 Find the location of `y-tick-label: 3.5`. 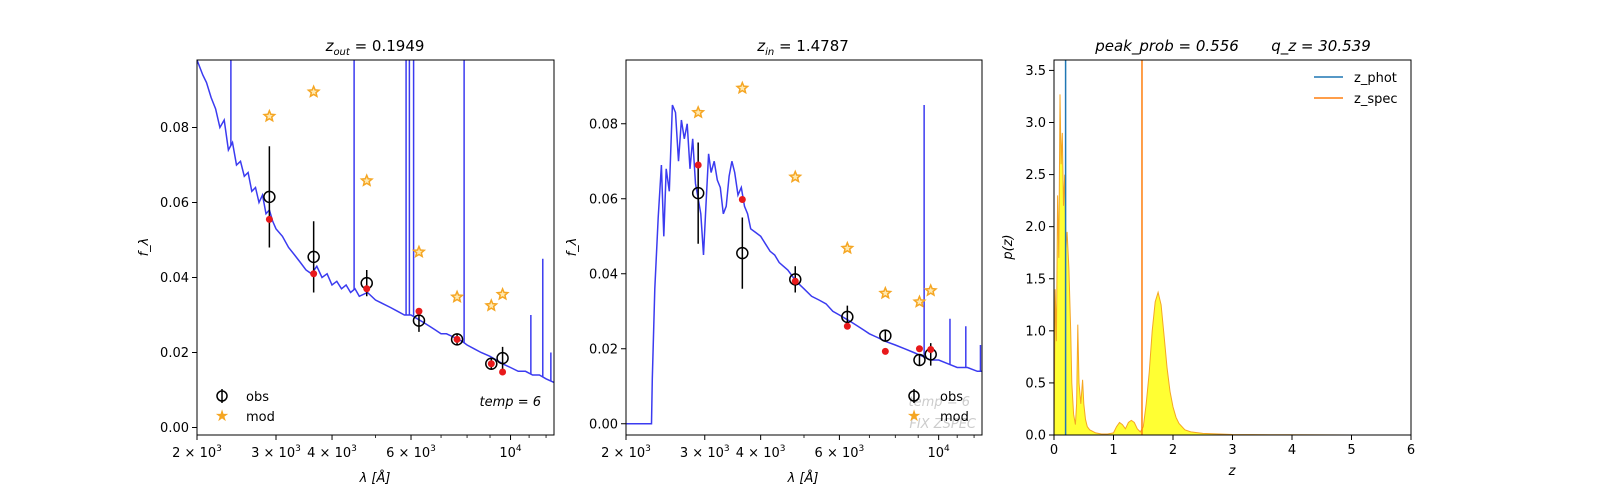

y-tick-label: 3.5 is located at coordinates (1035, 71).